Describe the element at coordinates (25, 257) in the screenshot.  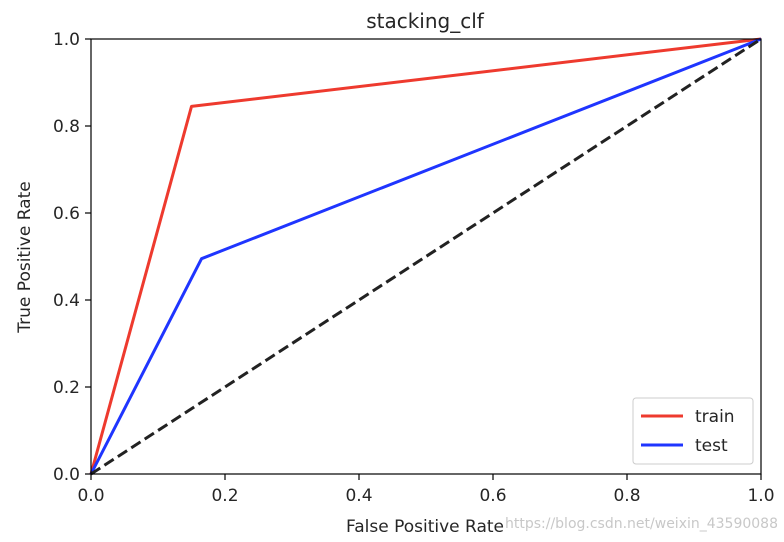
I see `y-axis-title: True Positive Rate` at that location.